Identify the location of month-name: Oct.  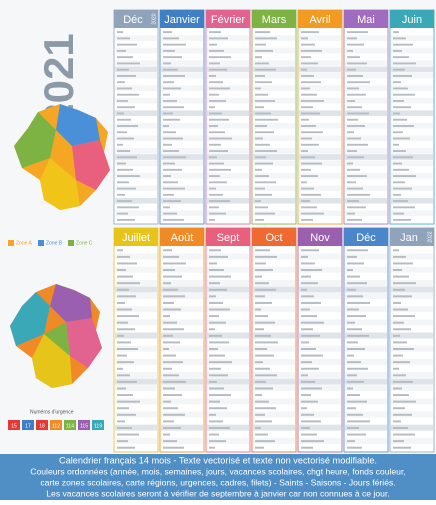
(273, 238).